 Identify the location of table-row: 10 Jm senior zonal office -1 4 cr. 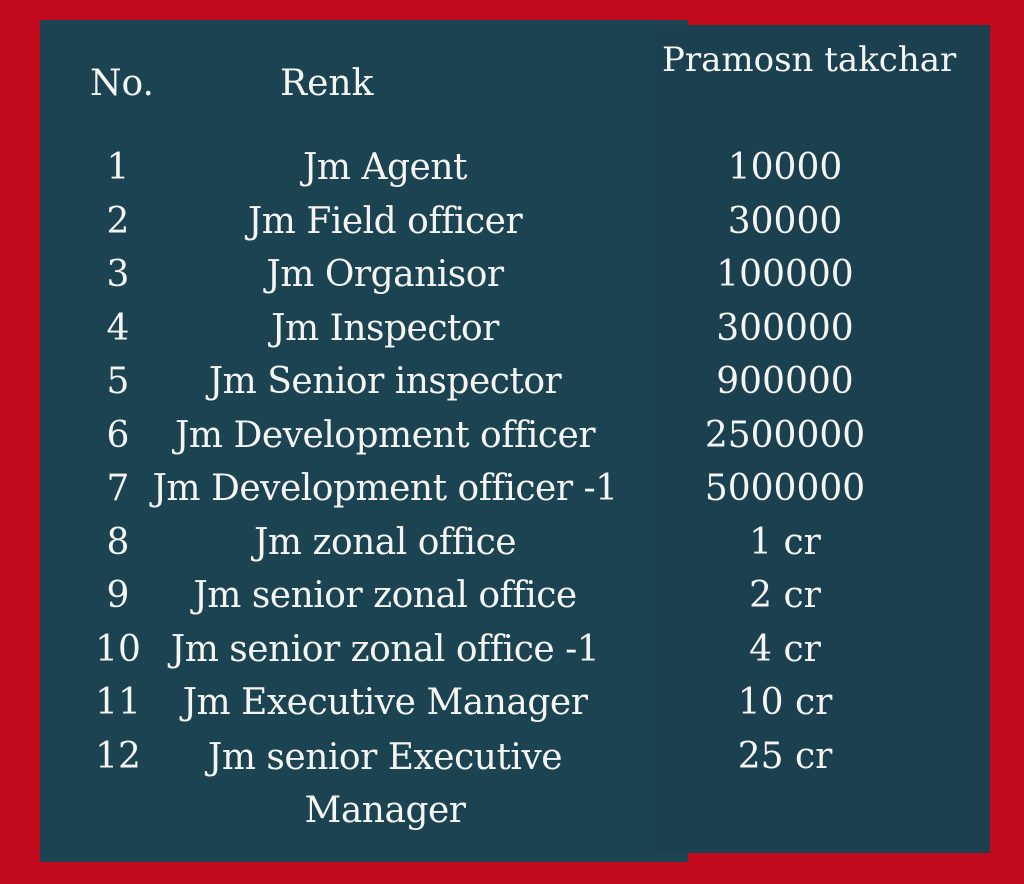
(512, 654).